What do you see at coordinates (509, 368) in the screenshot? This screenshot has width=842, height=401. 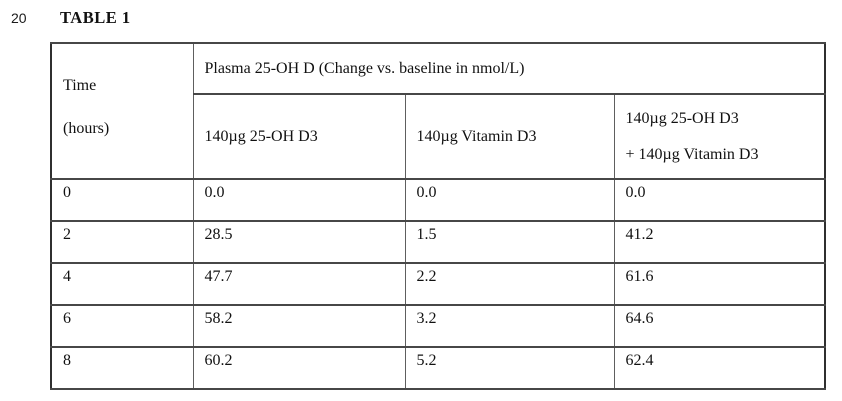 I see `value-cell: 5.2` at bounding box center [509, 368].